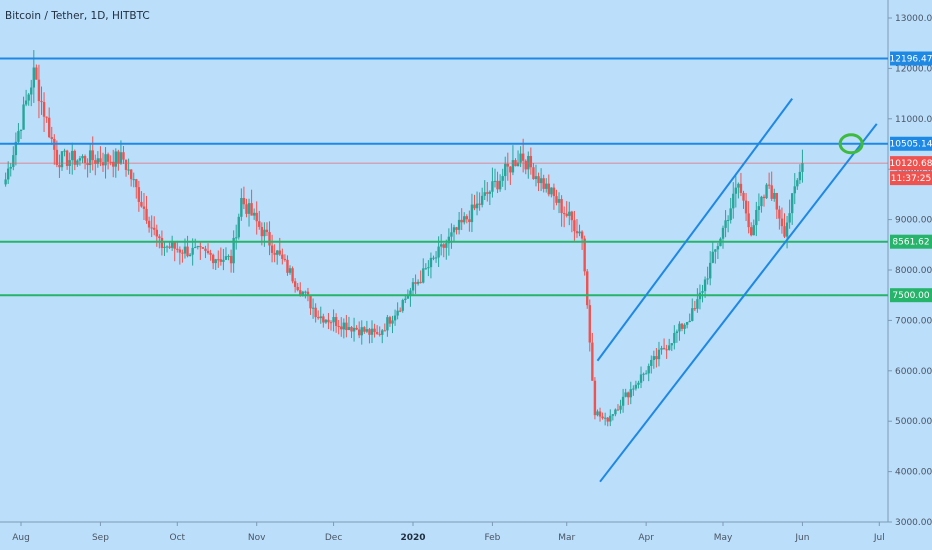 The width and height of the screenshot is (932, 550). Describe the element at coordinates (913, 523) in the screenshot. I see `y-tick-label: 3000.00` at that location.